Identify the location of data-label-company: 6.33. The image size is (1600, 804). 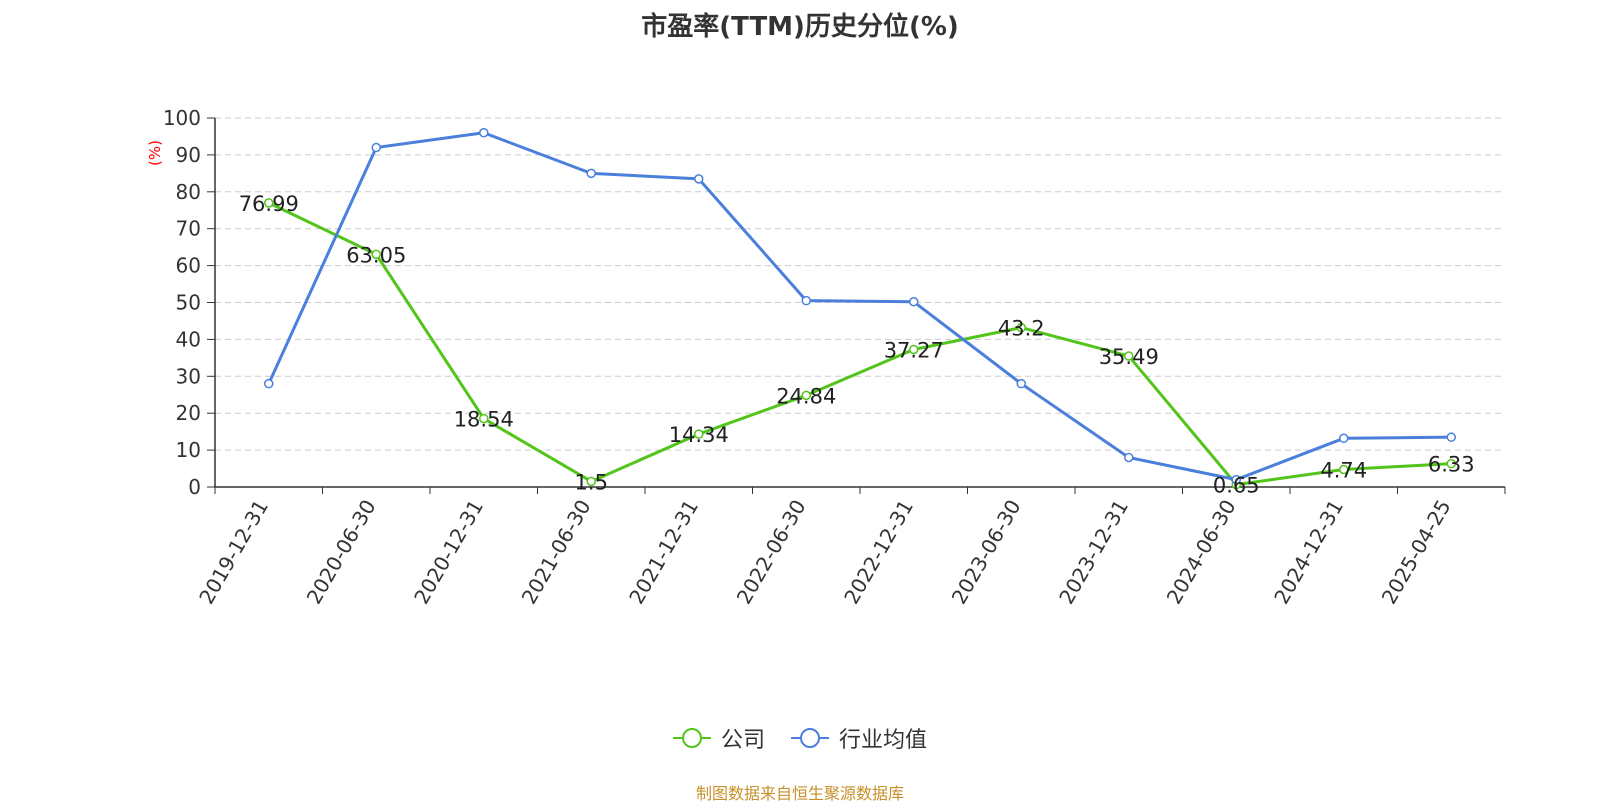
(1451, 465).